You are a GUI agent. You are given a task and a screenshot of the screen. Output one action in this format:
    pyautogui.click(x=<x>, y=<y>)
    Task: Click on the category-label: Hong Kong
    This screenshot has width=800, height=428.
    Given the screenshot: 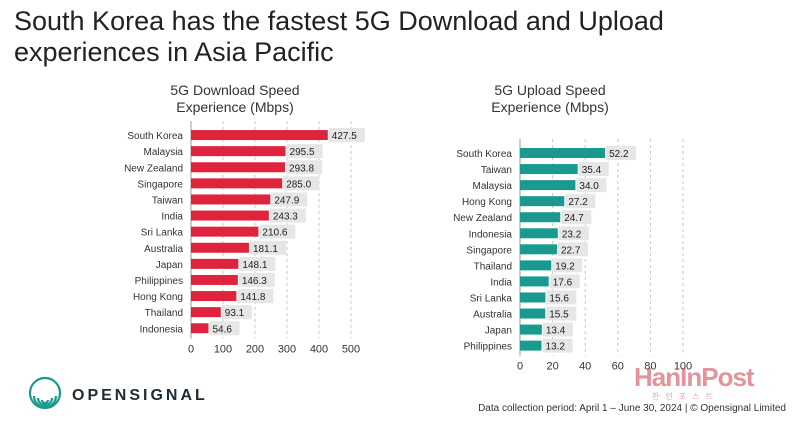 What is the action you would take?
    pyautogui.click(x=158, y=297)
    